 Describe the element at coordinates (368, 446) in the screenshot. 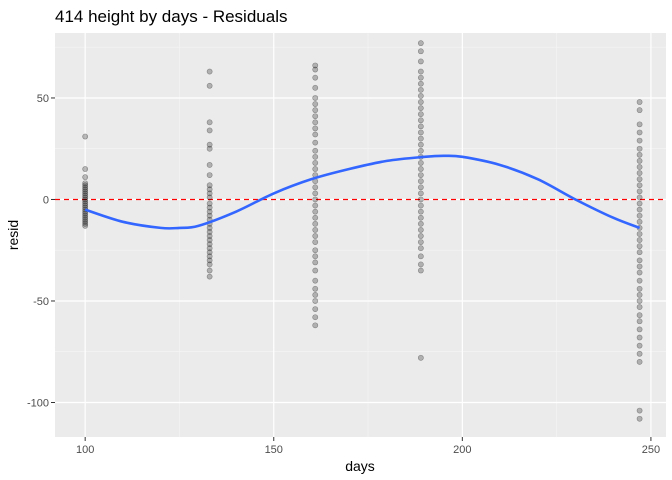

I see `x-axis: 100 150 200 250` at that location.